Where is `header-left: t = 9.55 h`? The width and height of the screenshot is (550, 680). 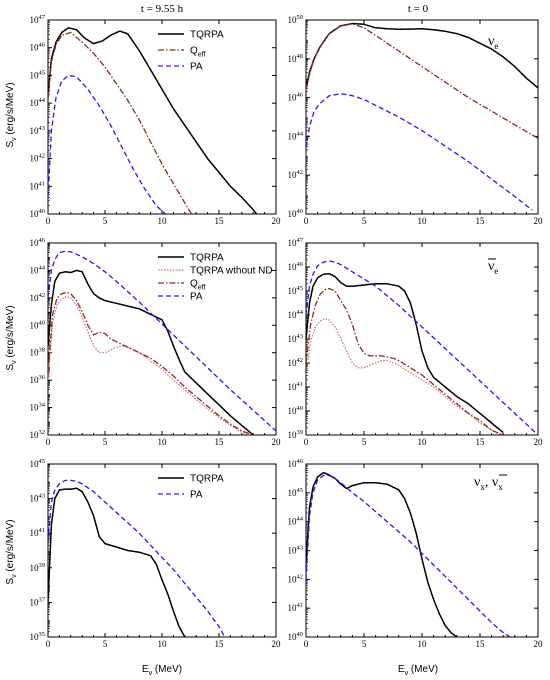 header-left: t = 9.55 h is located at coordinates (162, 9).